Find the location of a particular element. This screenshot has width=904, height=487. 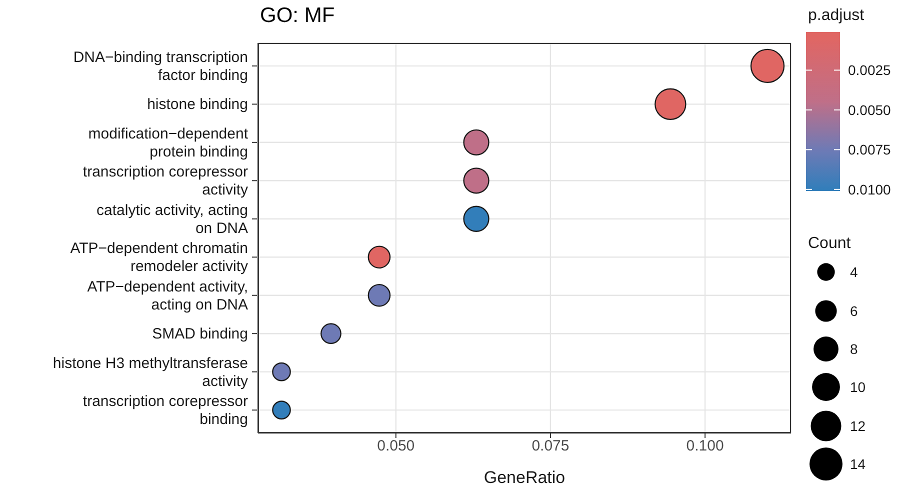

legend-title: Count is located at coordinates (830, 243).